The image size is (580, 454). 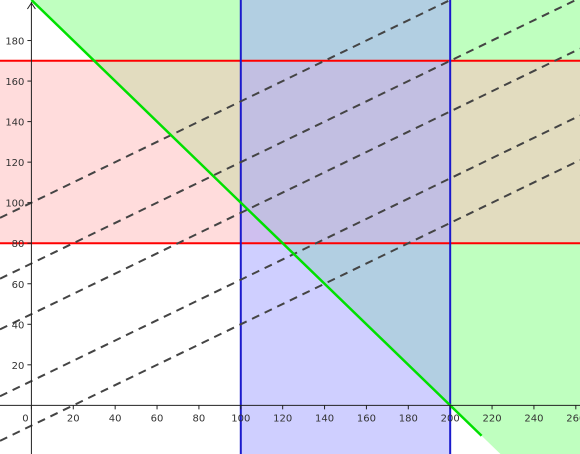 I want to click on y-tick-label-40: 40, so click(x=18, y=325).